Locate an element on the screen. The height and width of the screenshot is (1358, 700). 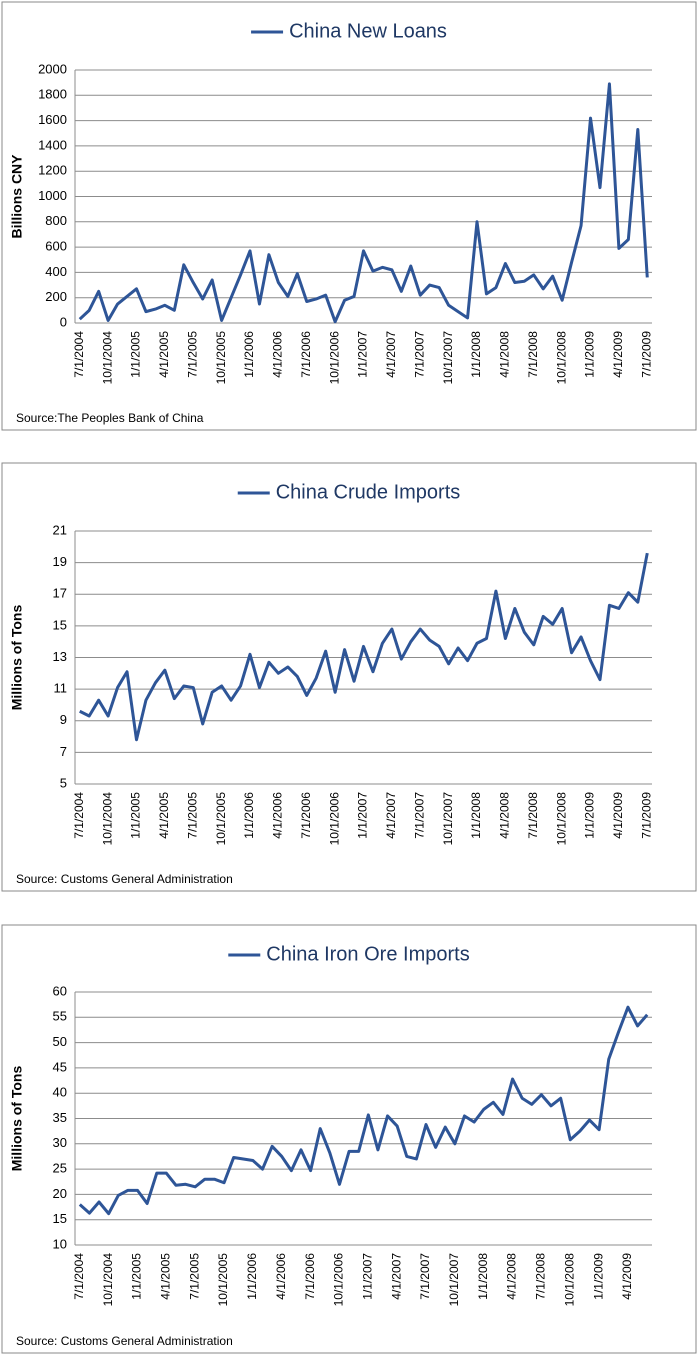
y-tick-label: 19 is located at coordinates (60, 561).